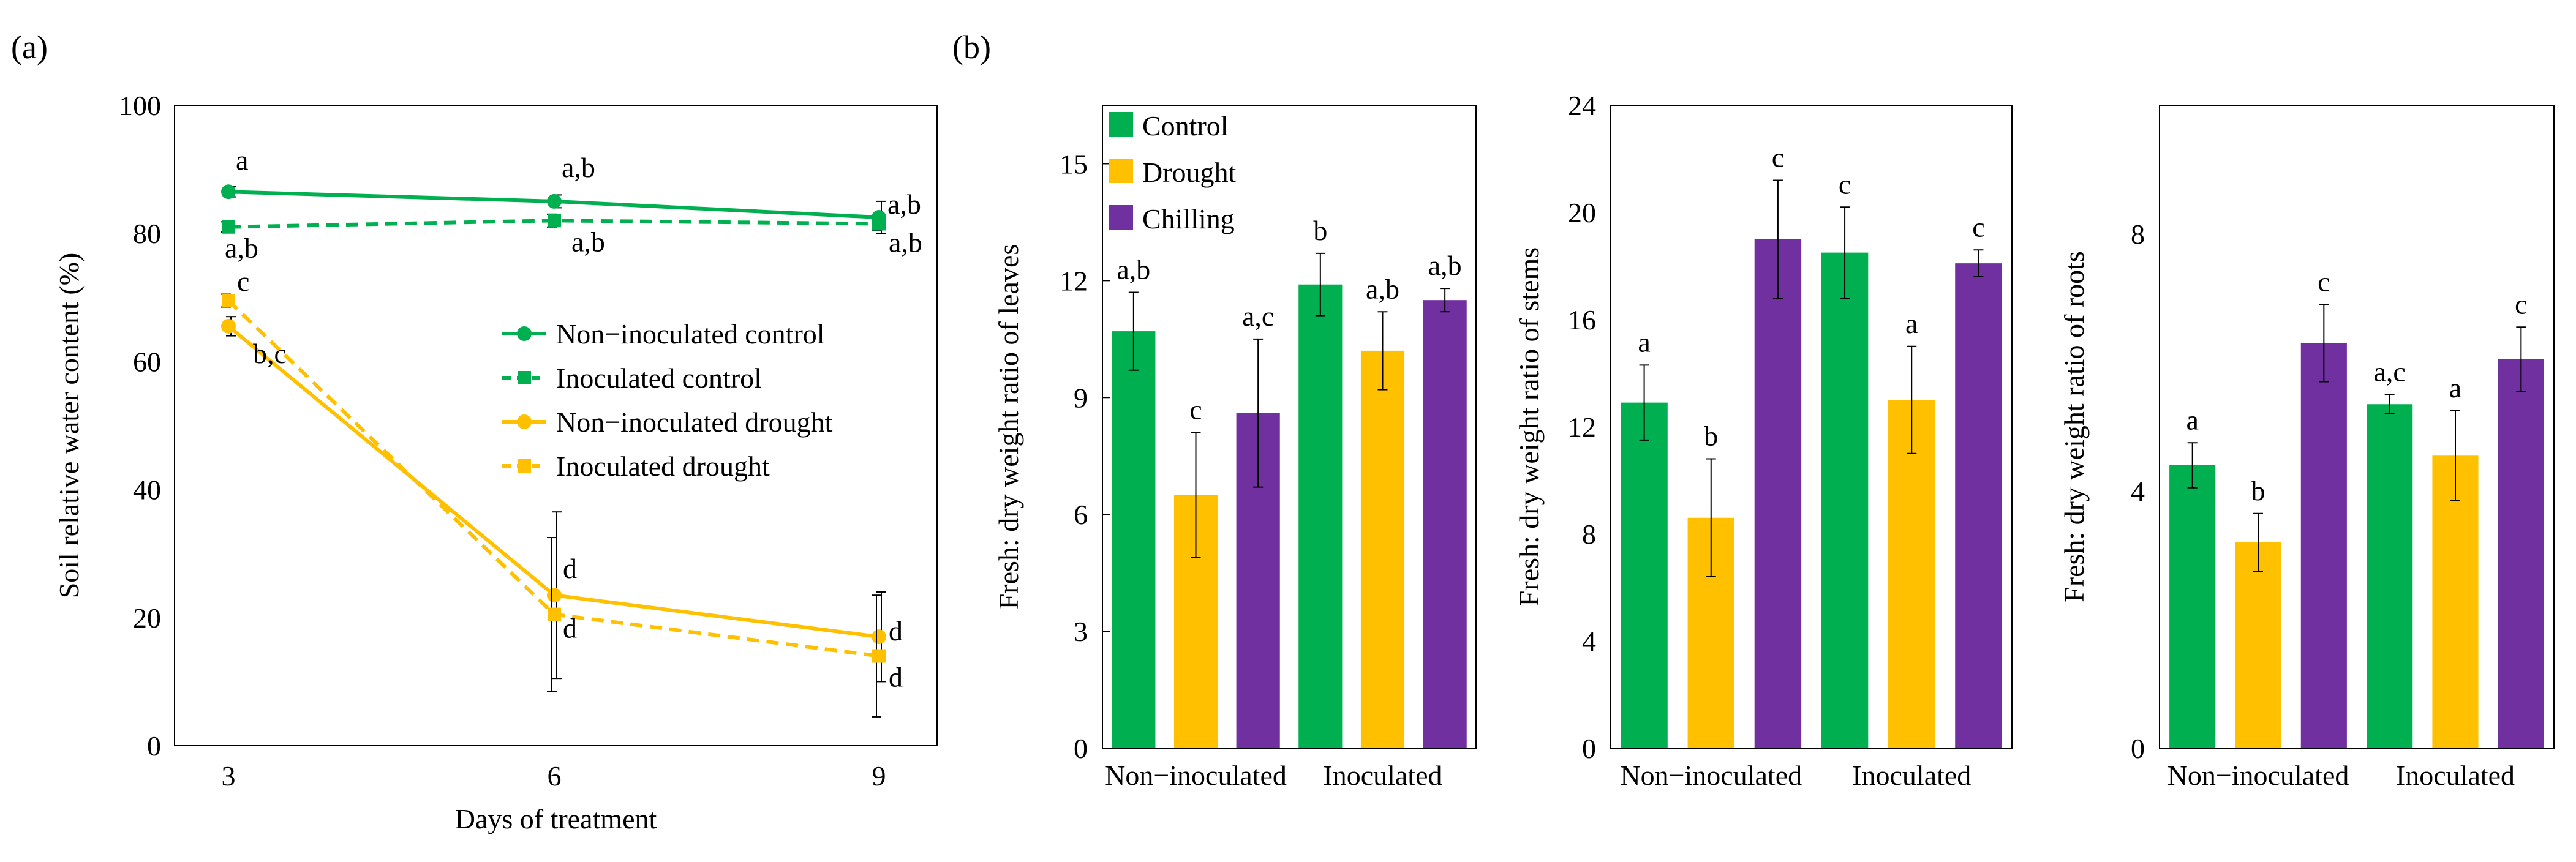 The width and height of the screenshot is (2576, 862). I want to click on series-3: cdd, so click(562, 492).